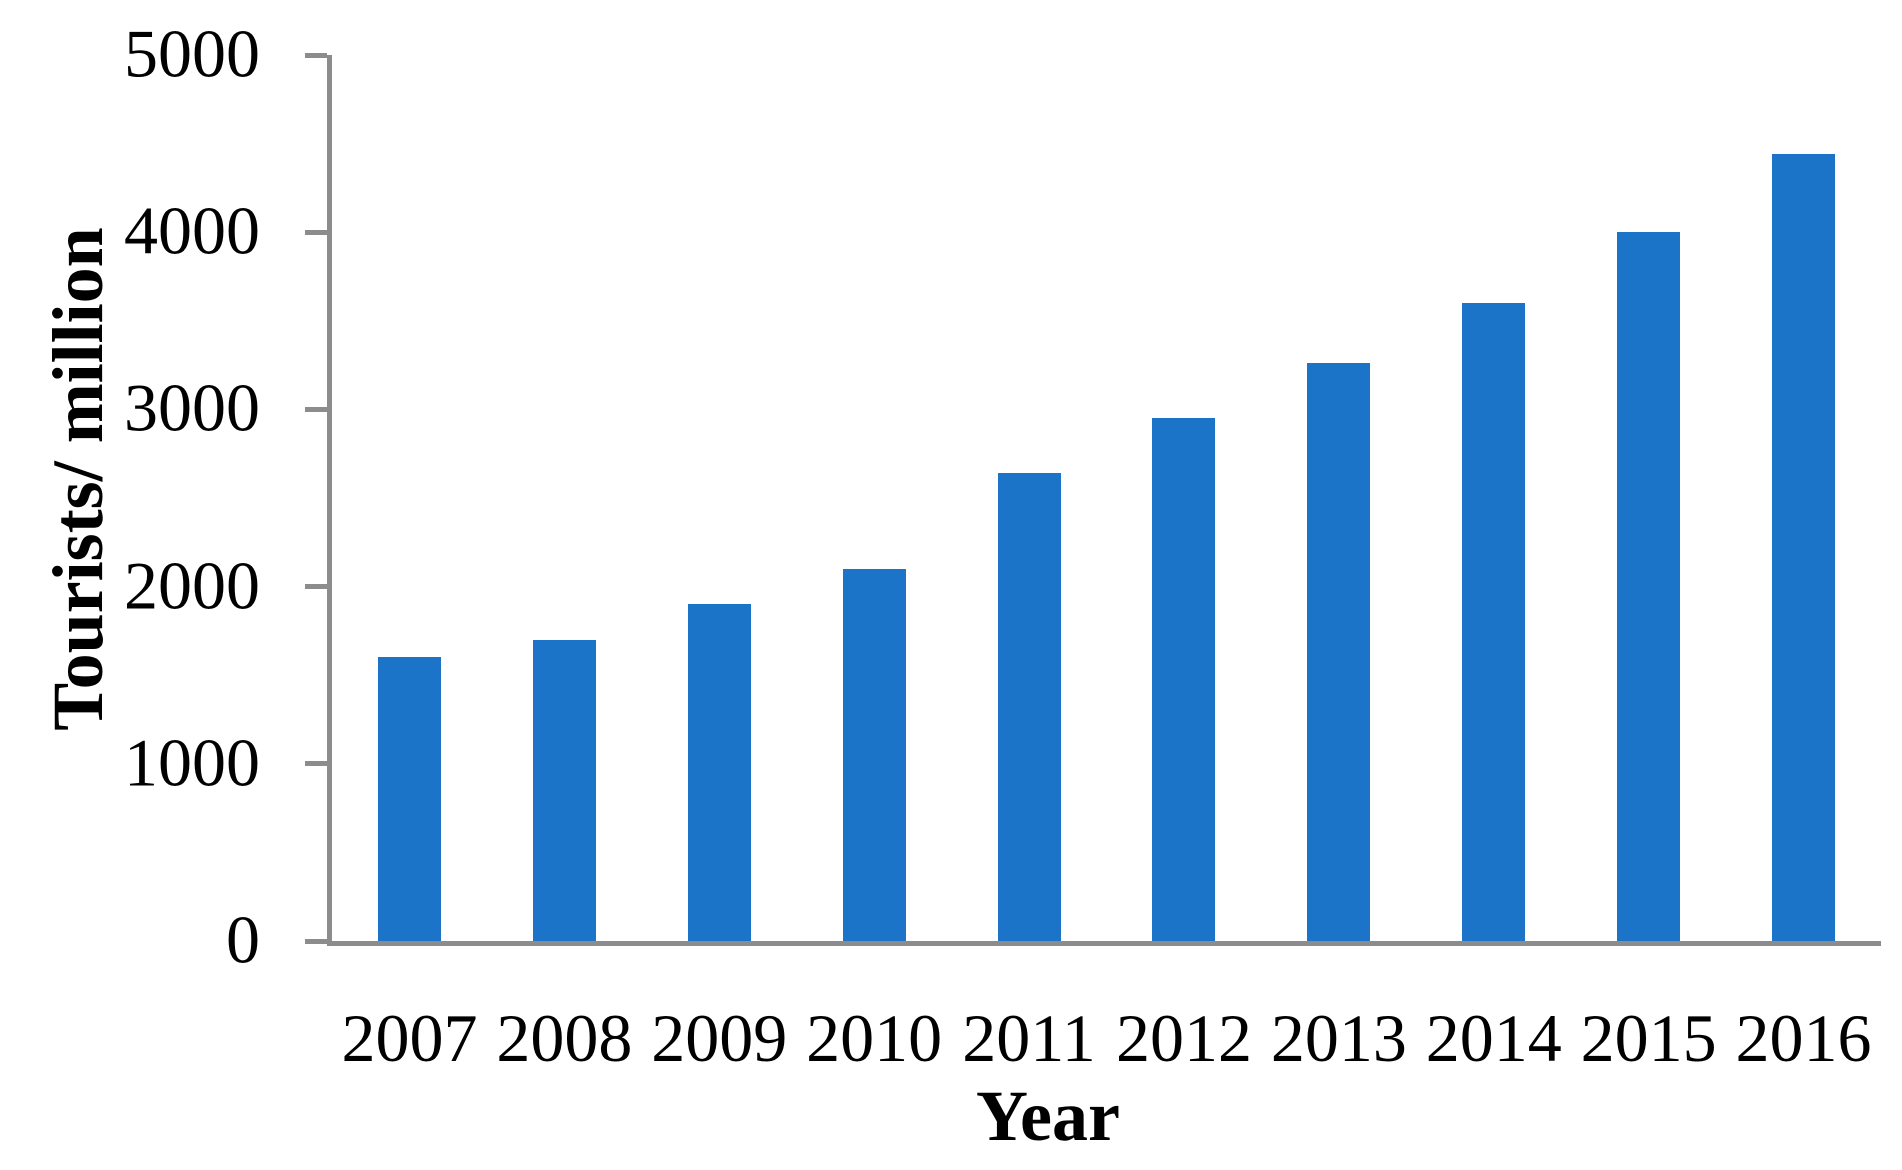 Image resolution: width=1902 pixels, height=1170 pixels. Describe the element at coordinates (564, 790) in the screenshot. I see `bar-2008` at that location.